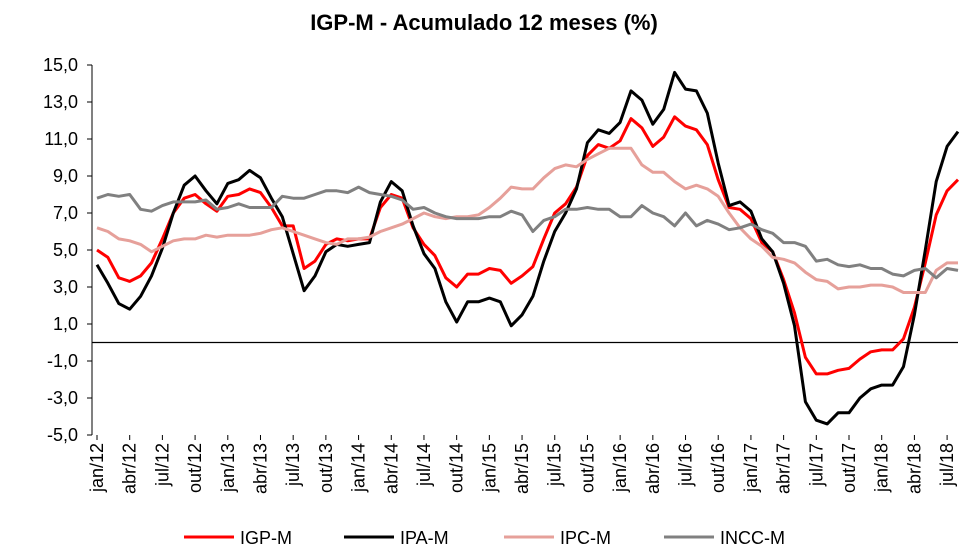  I want to click on y-tick-label: -1,0, so click(62, 361).